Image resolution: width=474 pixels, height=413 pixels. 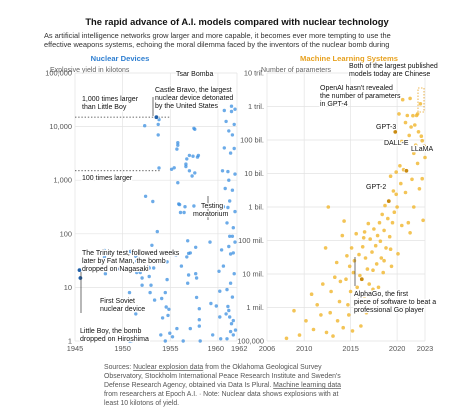 What do you see at coordinates (120, 58) in the screenshot?
I see `nuclear-panel-title: Nuclear Devices` at bounding box center [120, 58].